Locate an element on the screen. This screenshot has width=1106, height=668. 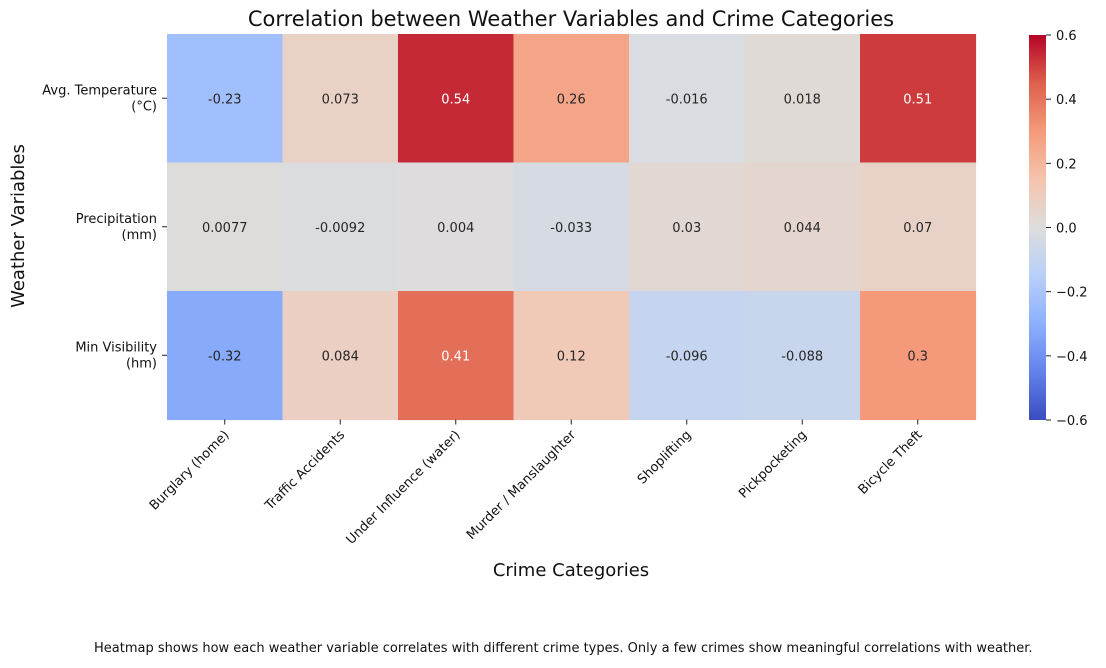
cell-value-label: 0.084 is located at coordinates (340, 356).